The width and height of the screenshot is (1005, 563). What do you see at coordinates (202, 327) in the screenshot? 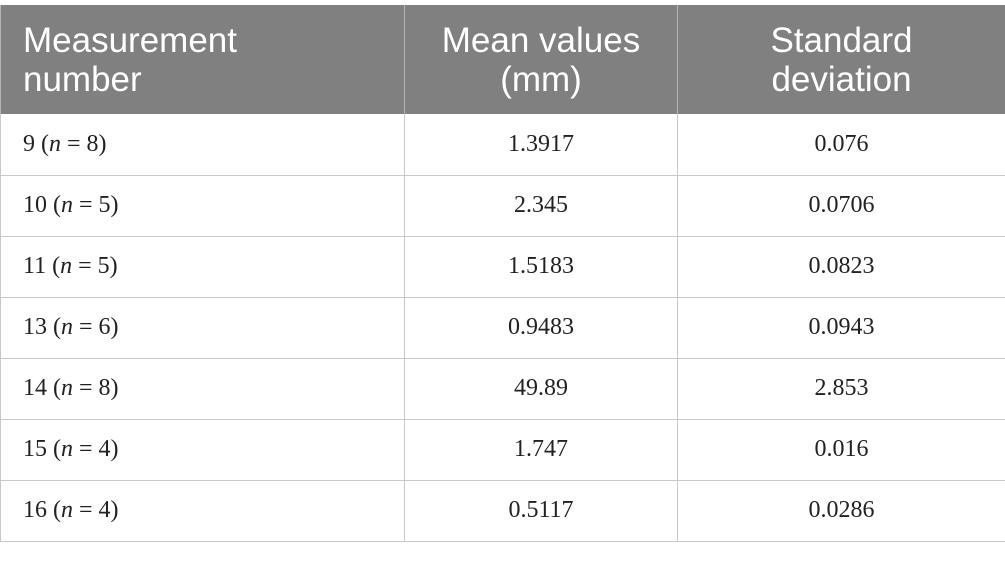
I see `measurement-cell: 13 (n = 6)` at bounding box center [202, 327].